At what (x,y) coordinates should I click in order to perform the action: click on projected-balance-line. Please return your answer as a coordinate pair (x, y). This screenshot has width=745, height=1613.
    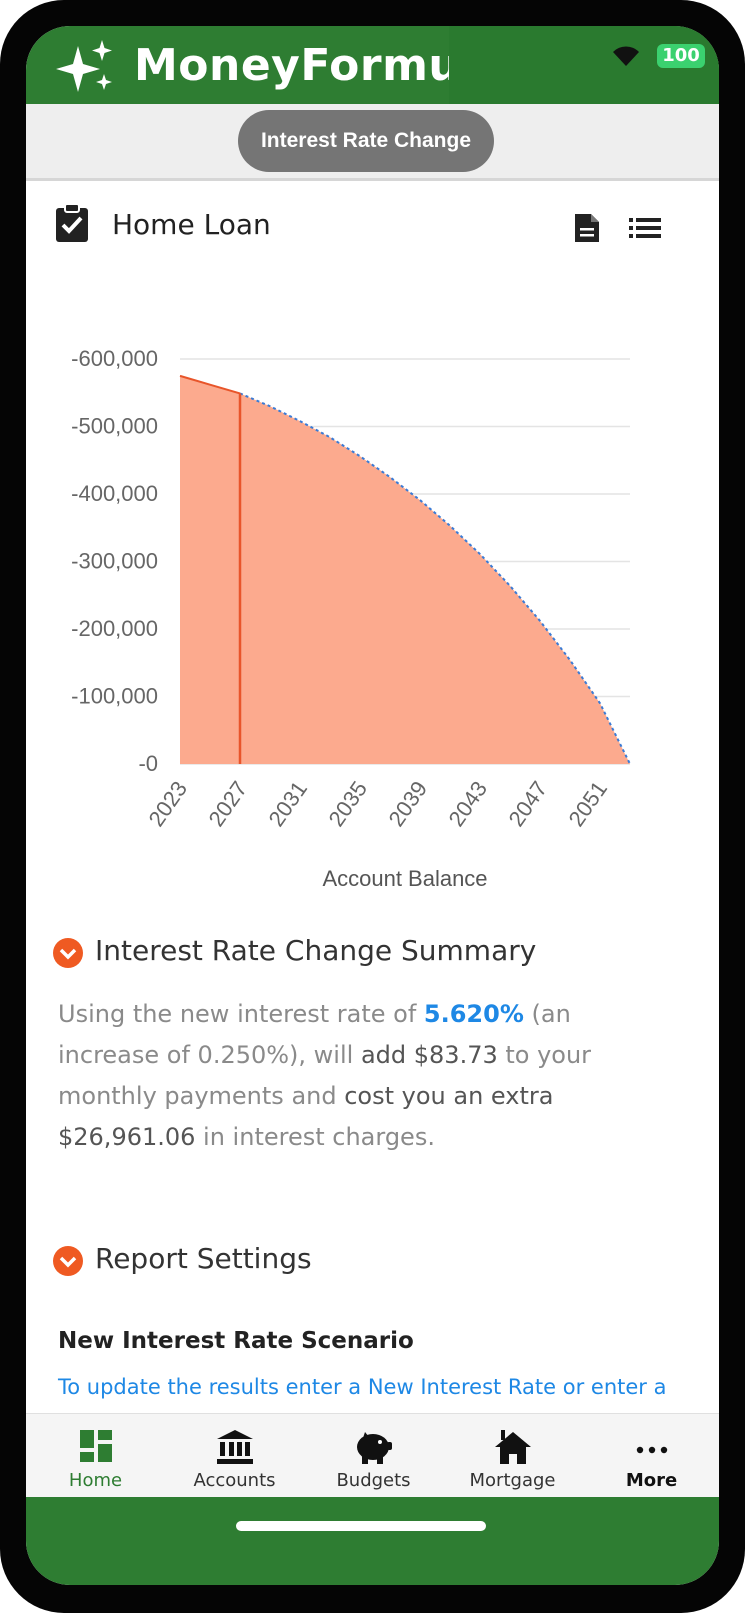
    Looking at the image, I should click on (435, 578).